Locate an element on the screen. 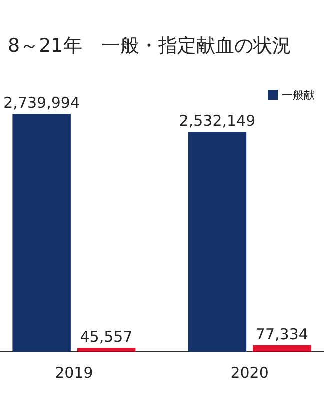 This screenshot has height=400, width=324. data-label: 77,334 is located at coordinates (282, 334).